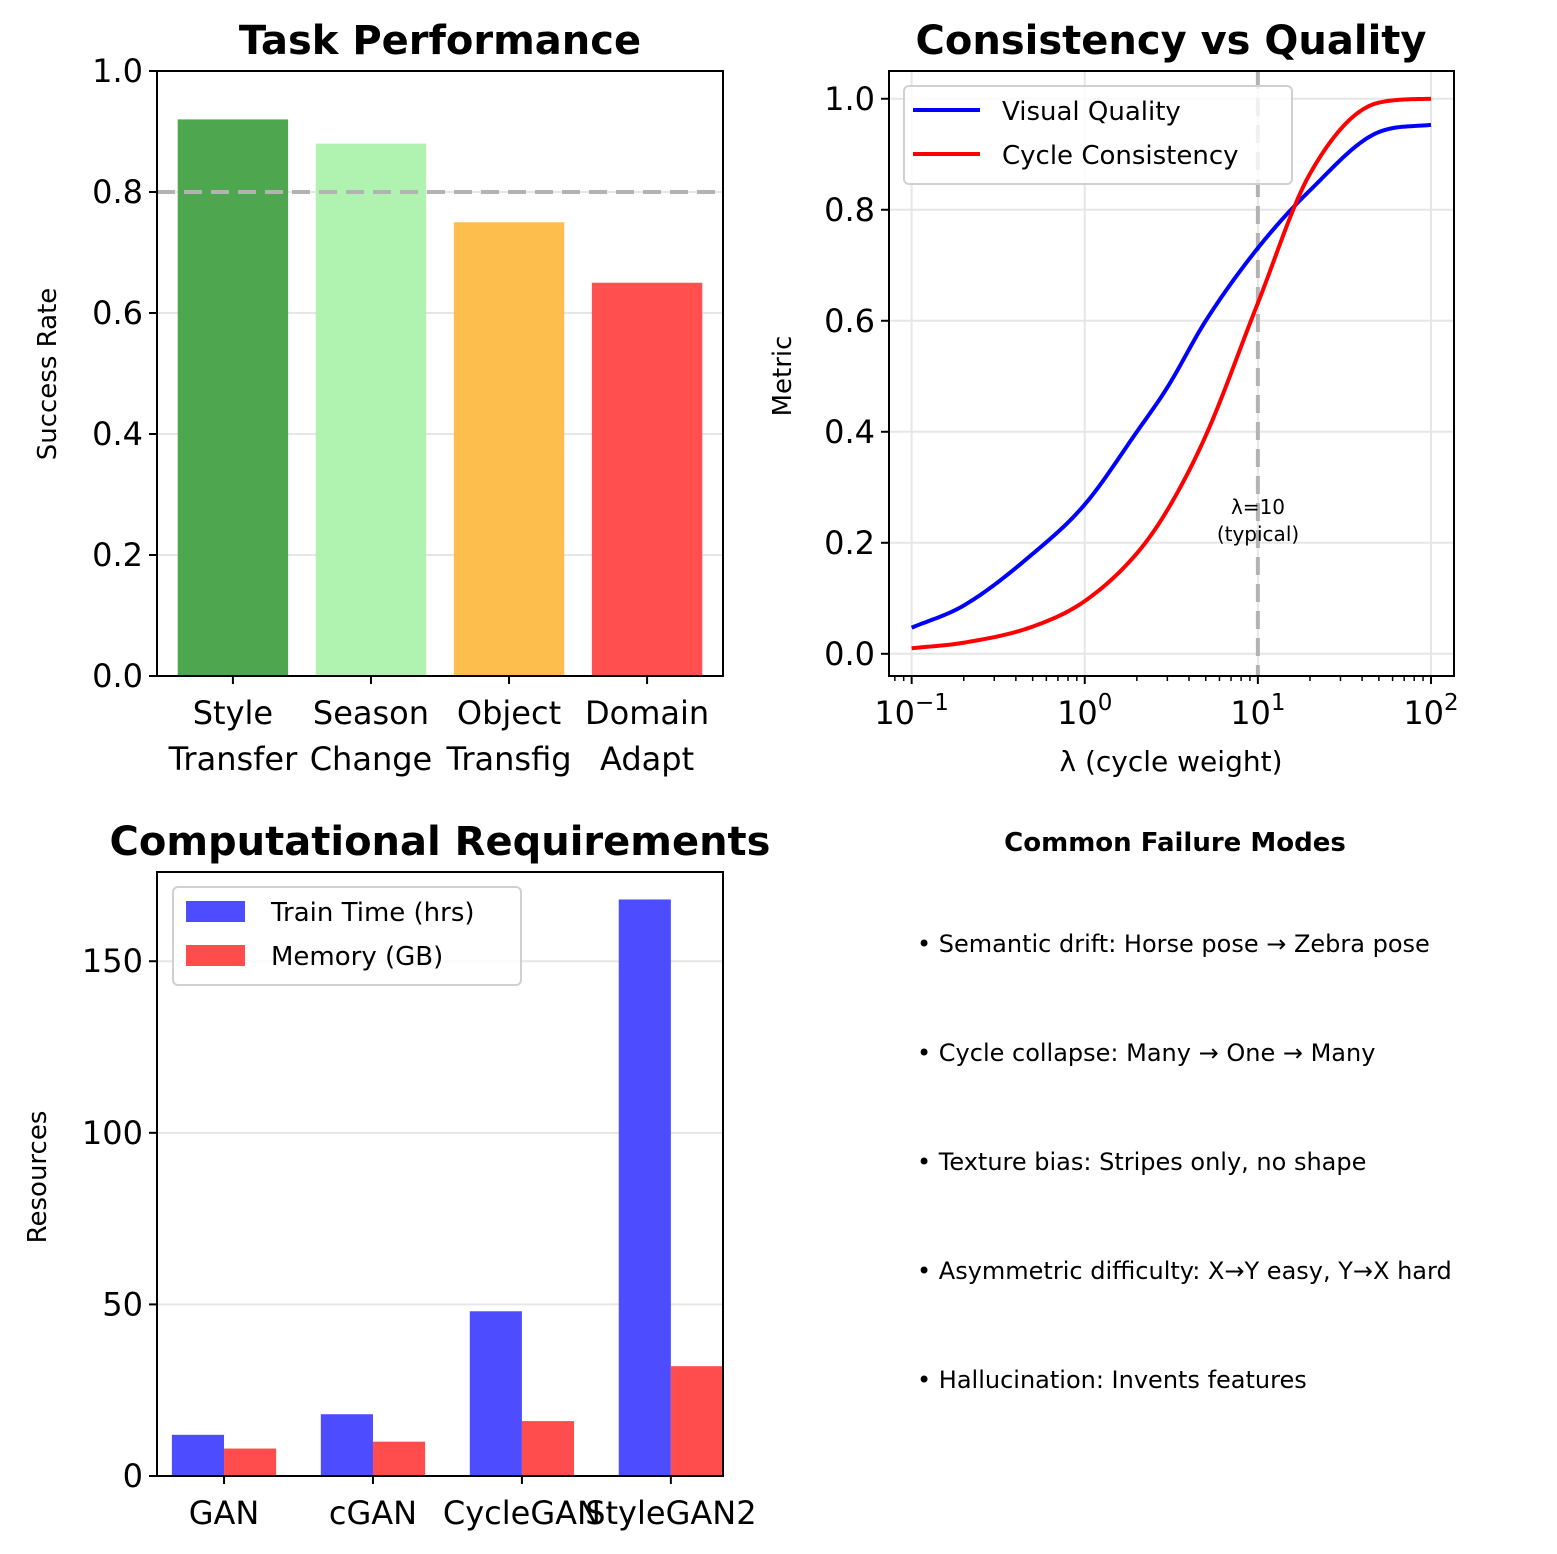 The height and width of the screenshot is (1554, 1557). Describe the element at coordinates (522, 1513) in the screenshot. I see `x-tick-label: CycleGAN` at that location.